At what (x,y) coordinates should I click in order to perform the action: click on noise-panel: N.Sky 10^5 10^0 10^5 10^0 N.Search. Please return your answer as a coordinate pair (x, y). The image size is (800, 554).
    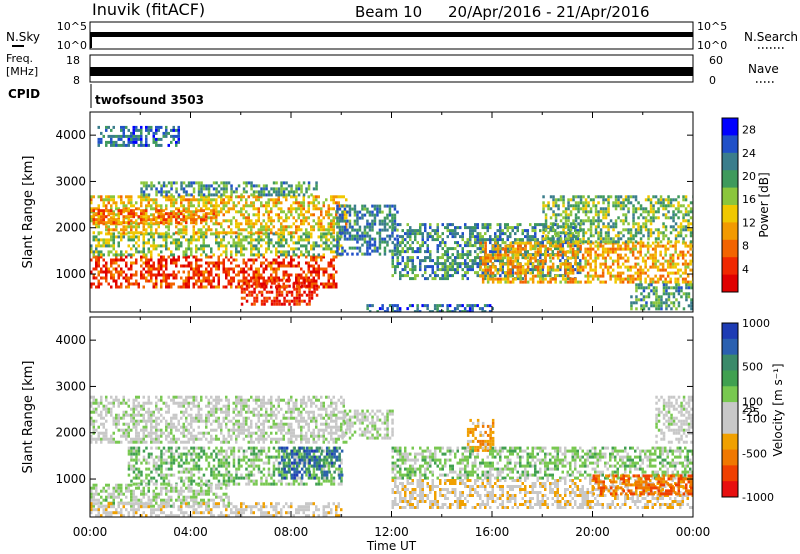
    Looking at the image, I should click on (402, 36).